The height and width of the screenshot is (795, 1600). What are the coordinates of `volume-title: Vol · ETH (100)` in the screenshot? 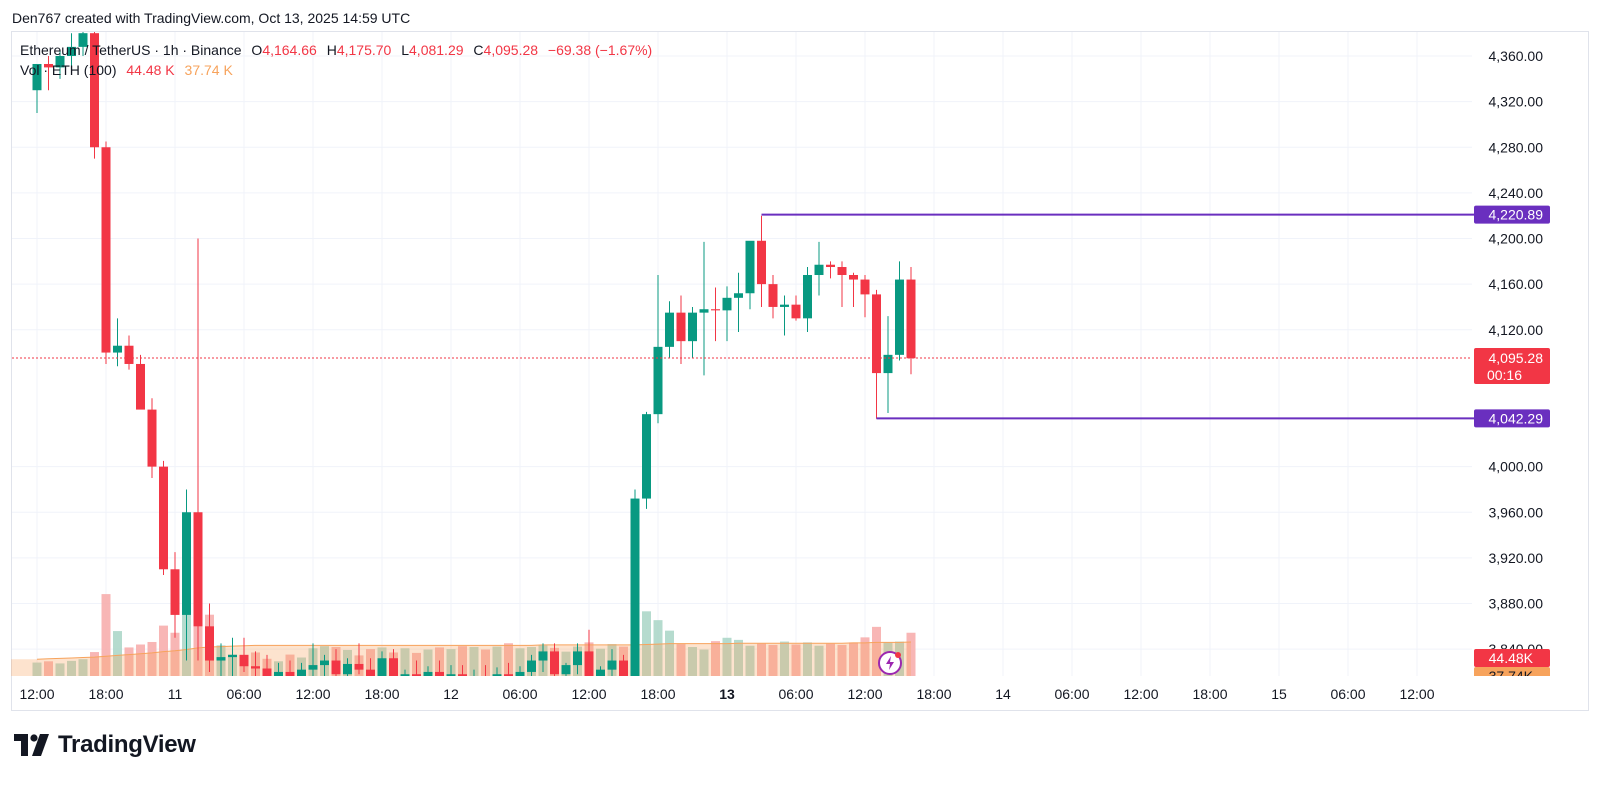 It's located at (68, 70).